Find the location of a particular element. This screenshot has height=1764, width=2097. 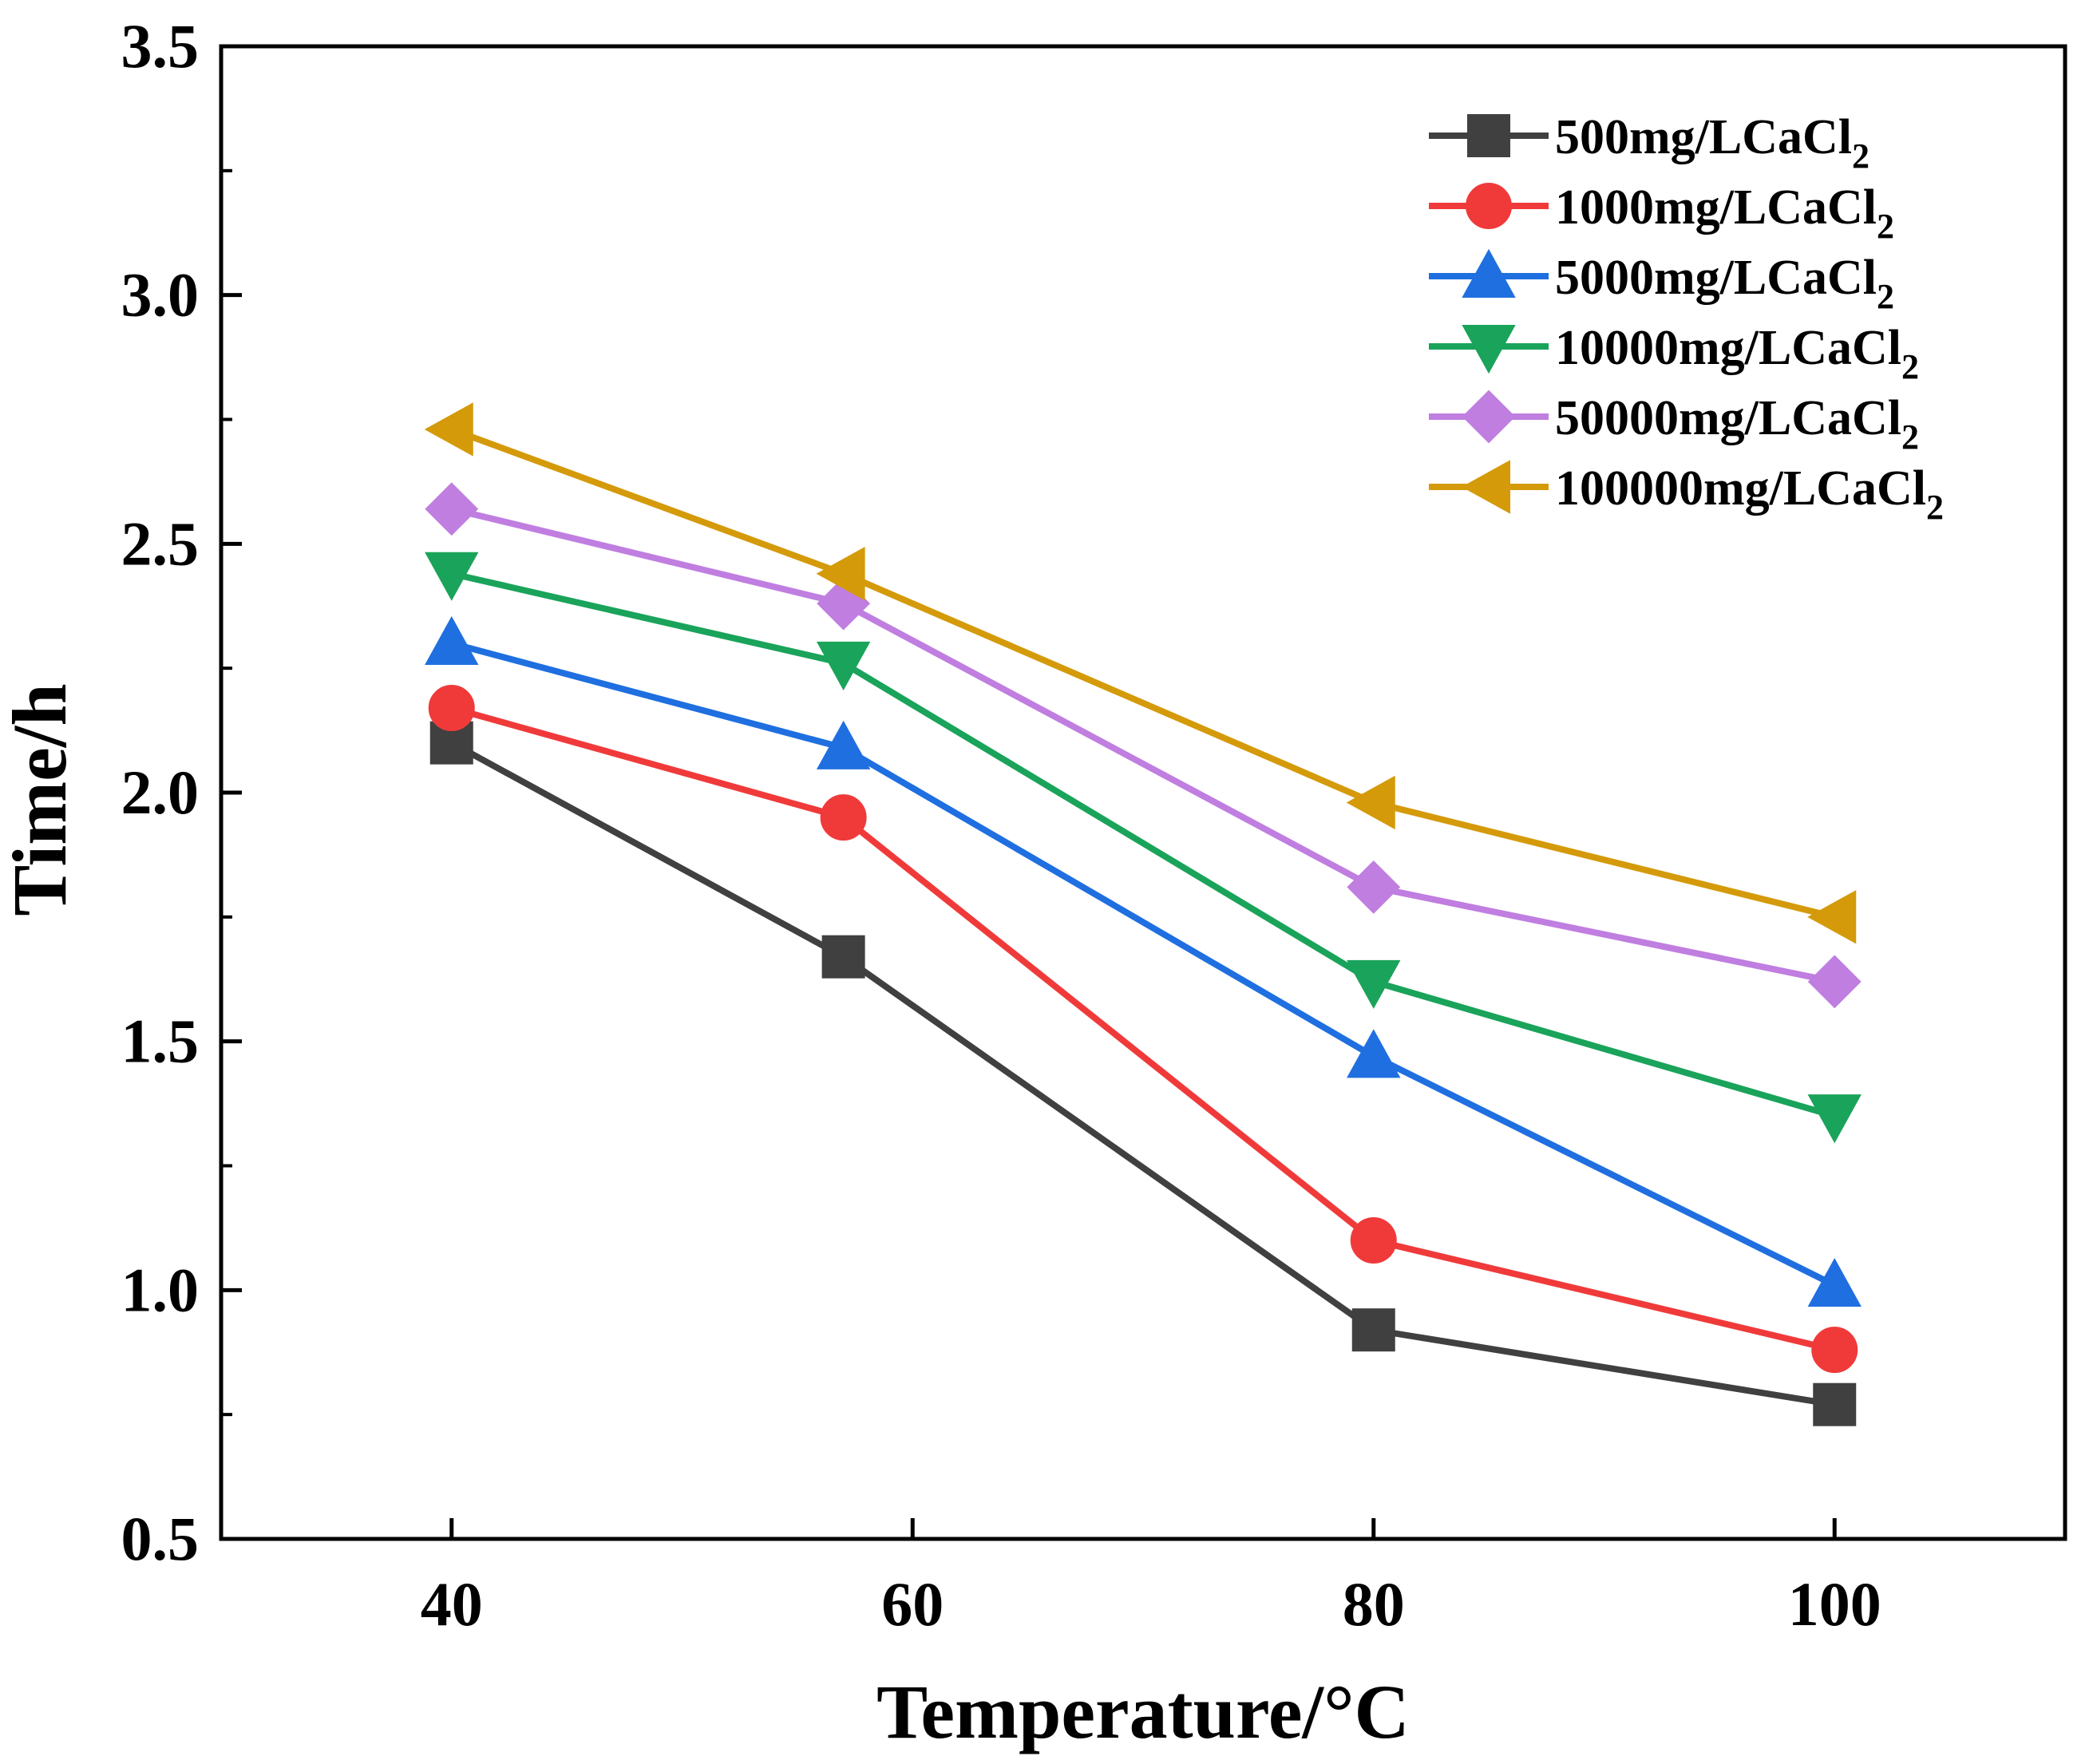

y-axis-label: Time/h is located at coordinates (41, 800).